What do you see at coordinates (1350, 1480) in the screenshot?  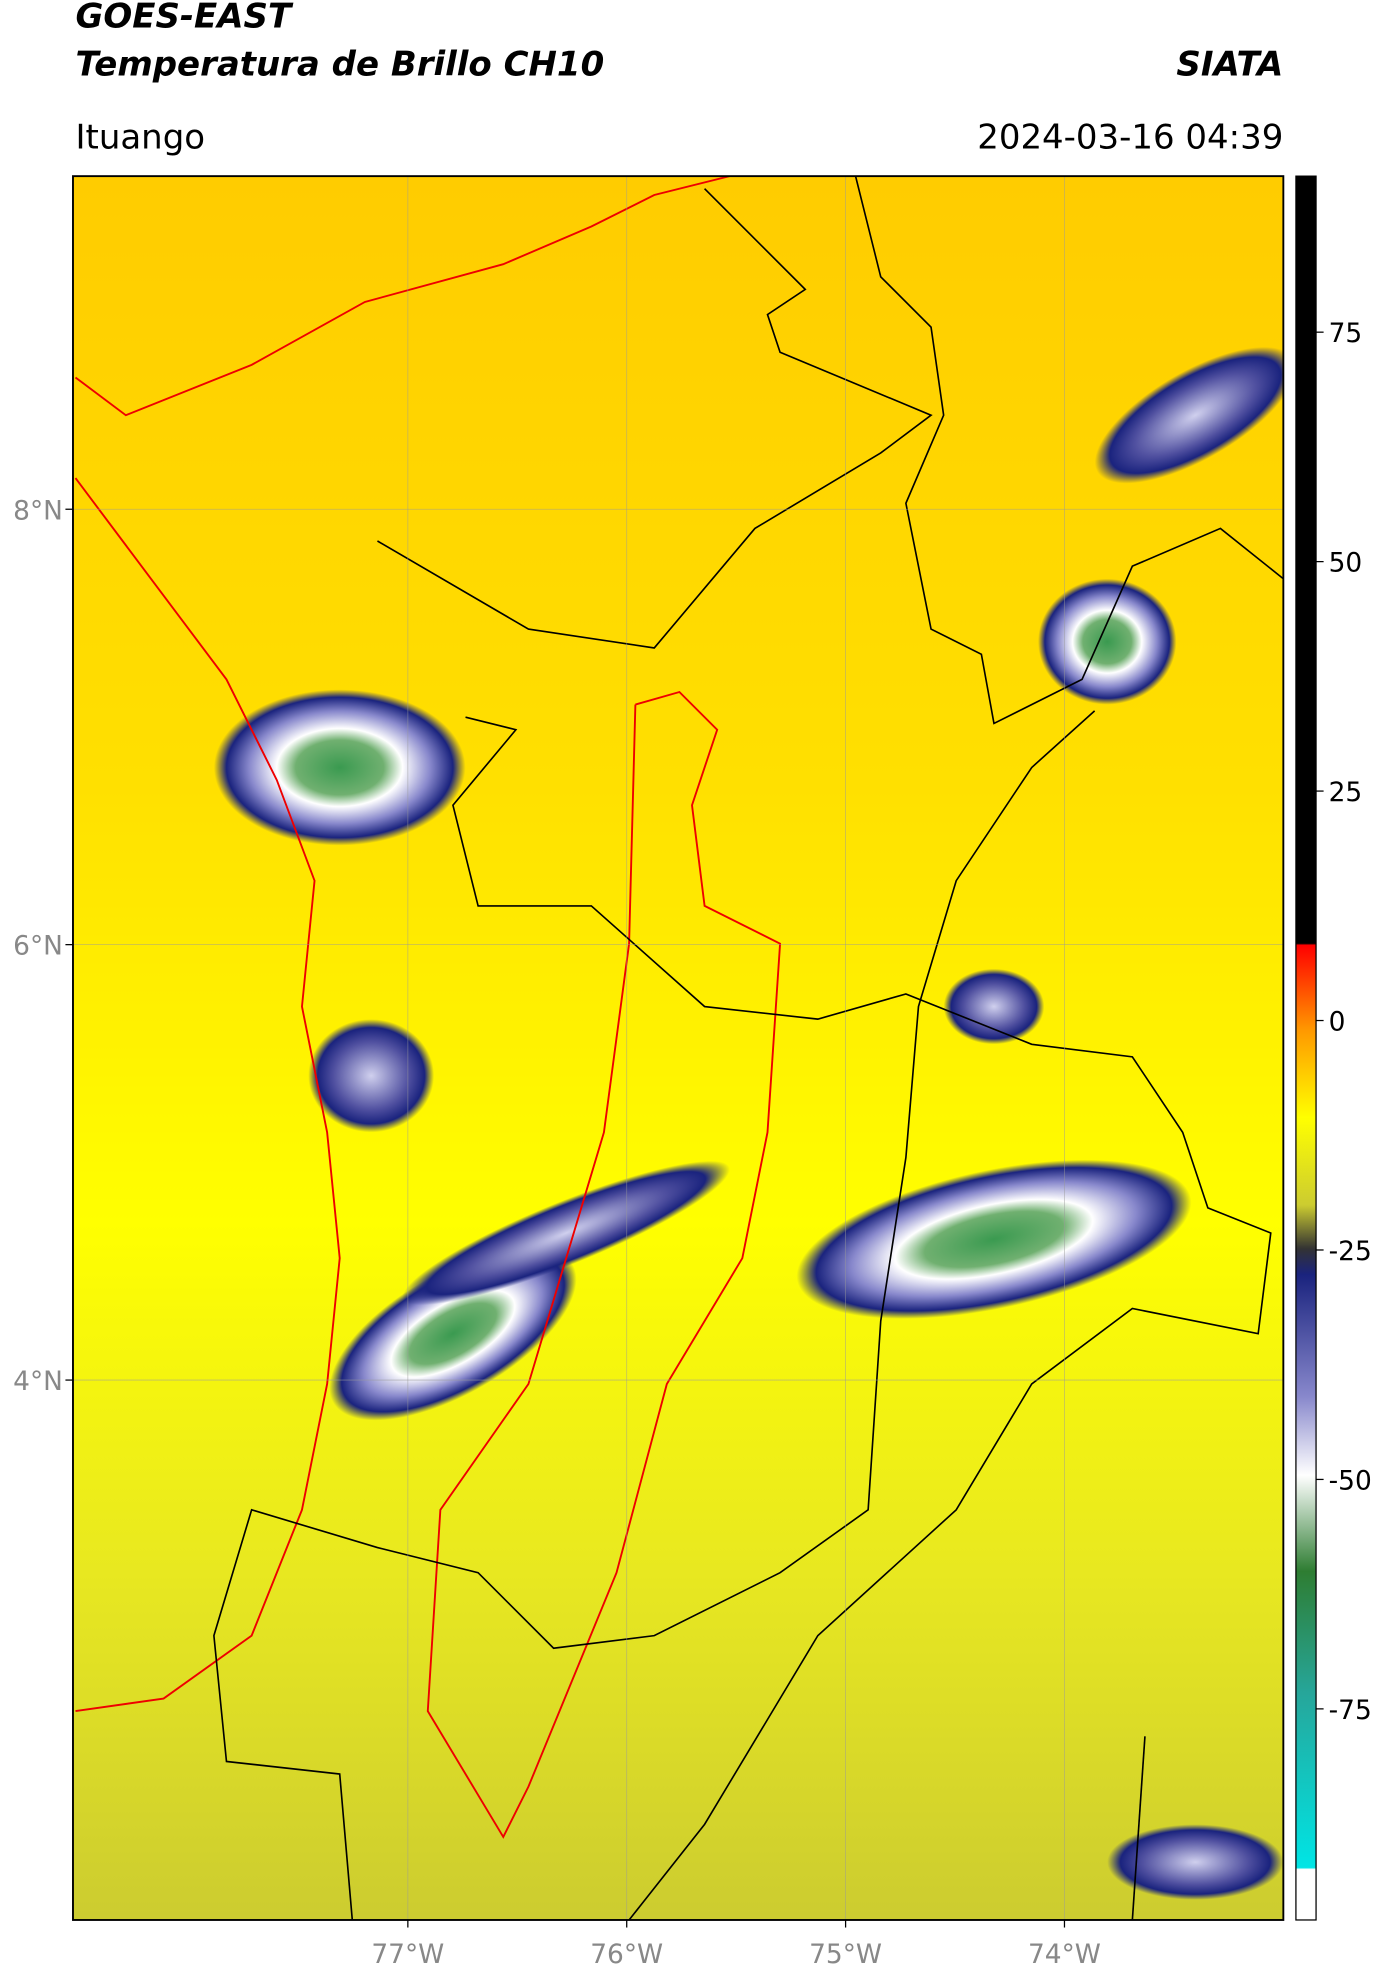 I see `colorbar-tick-label: -50` at bounding box center [1350, 1480].